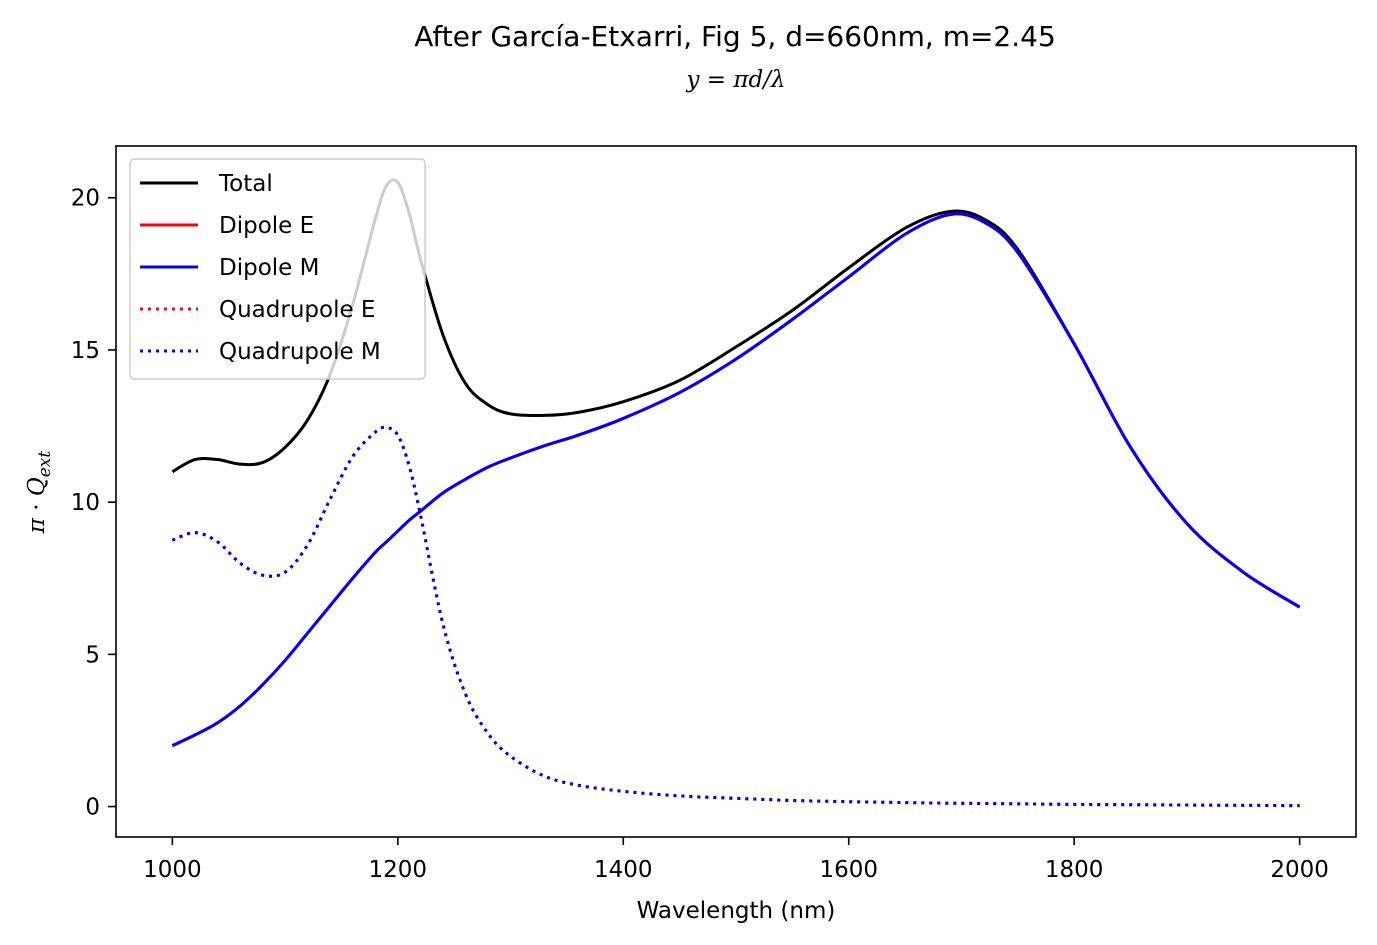  I want to click on y-axis-title: π · Qext, so click(39, 493).